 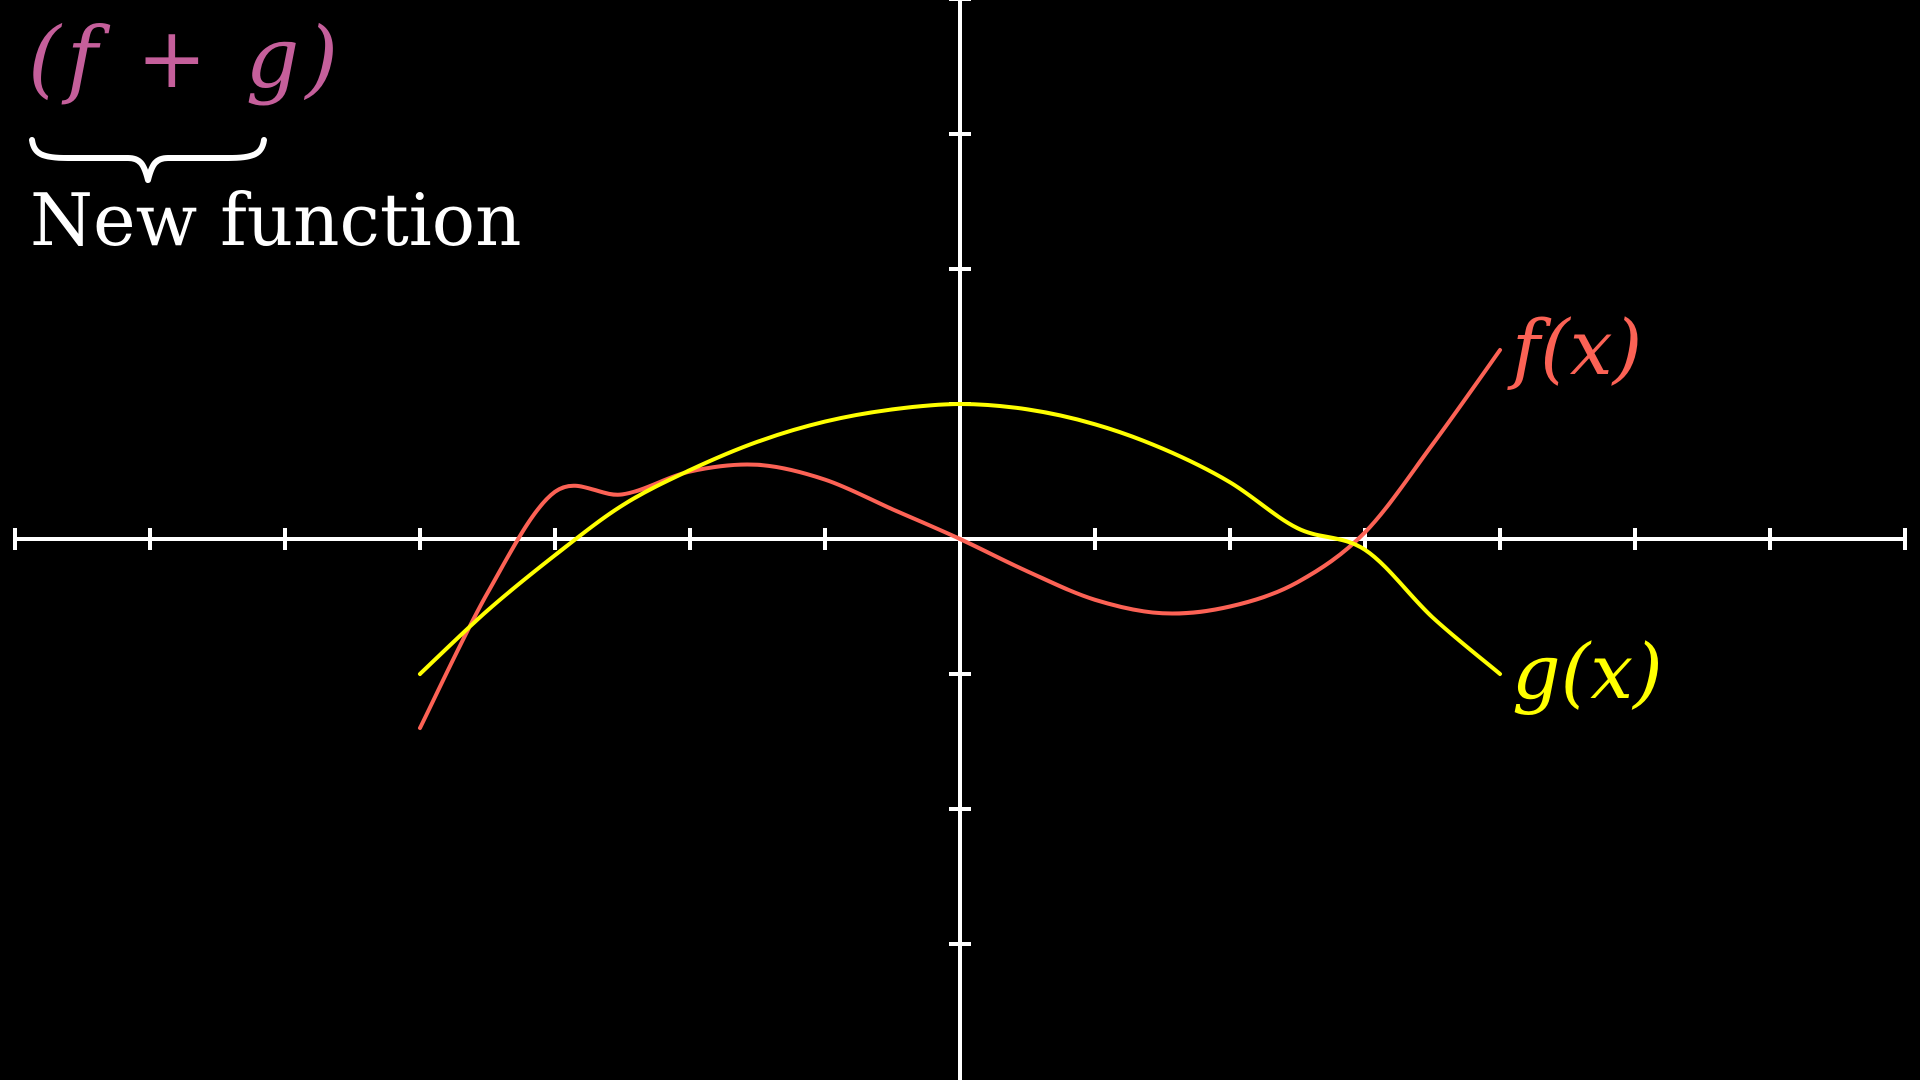 What do you see at coordinates (148, 160) in the screenshot?
I see `underbrace-icon` at bounding box center [148, 160].